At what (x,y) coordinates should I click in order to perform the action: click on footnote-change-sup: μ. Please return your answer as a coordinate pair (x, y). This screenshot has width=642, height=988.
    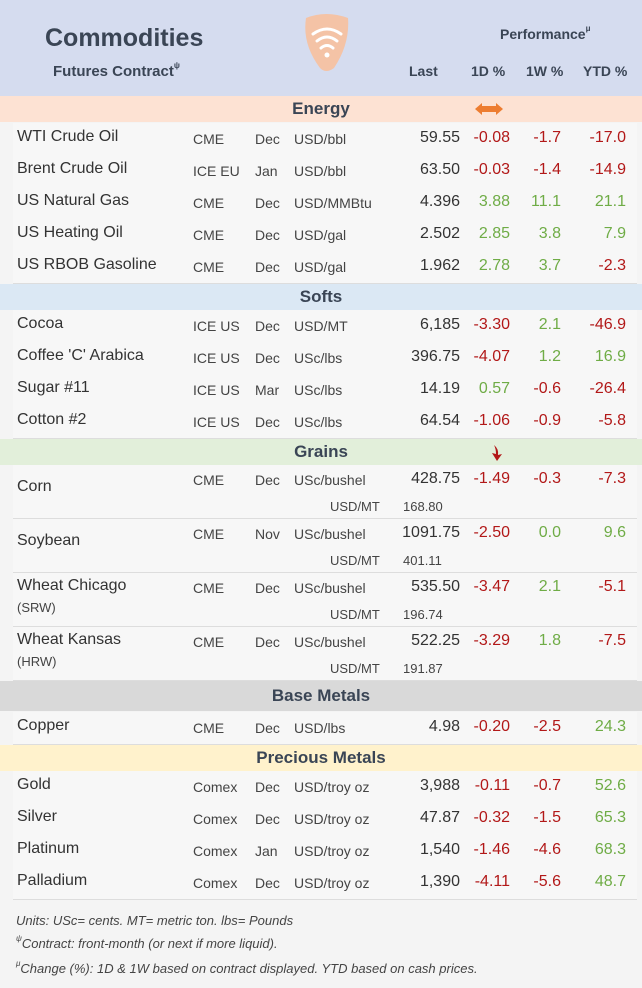
    Looking at the image, I should click on (18, 963).